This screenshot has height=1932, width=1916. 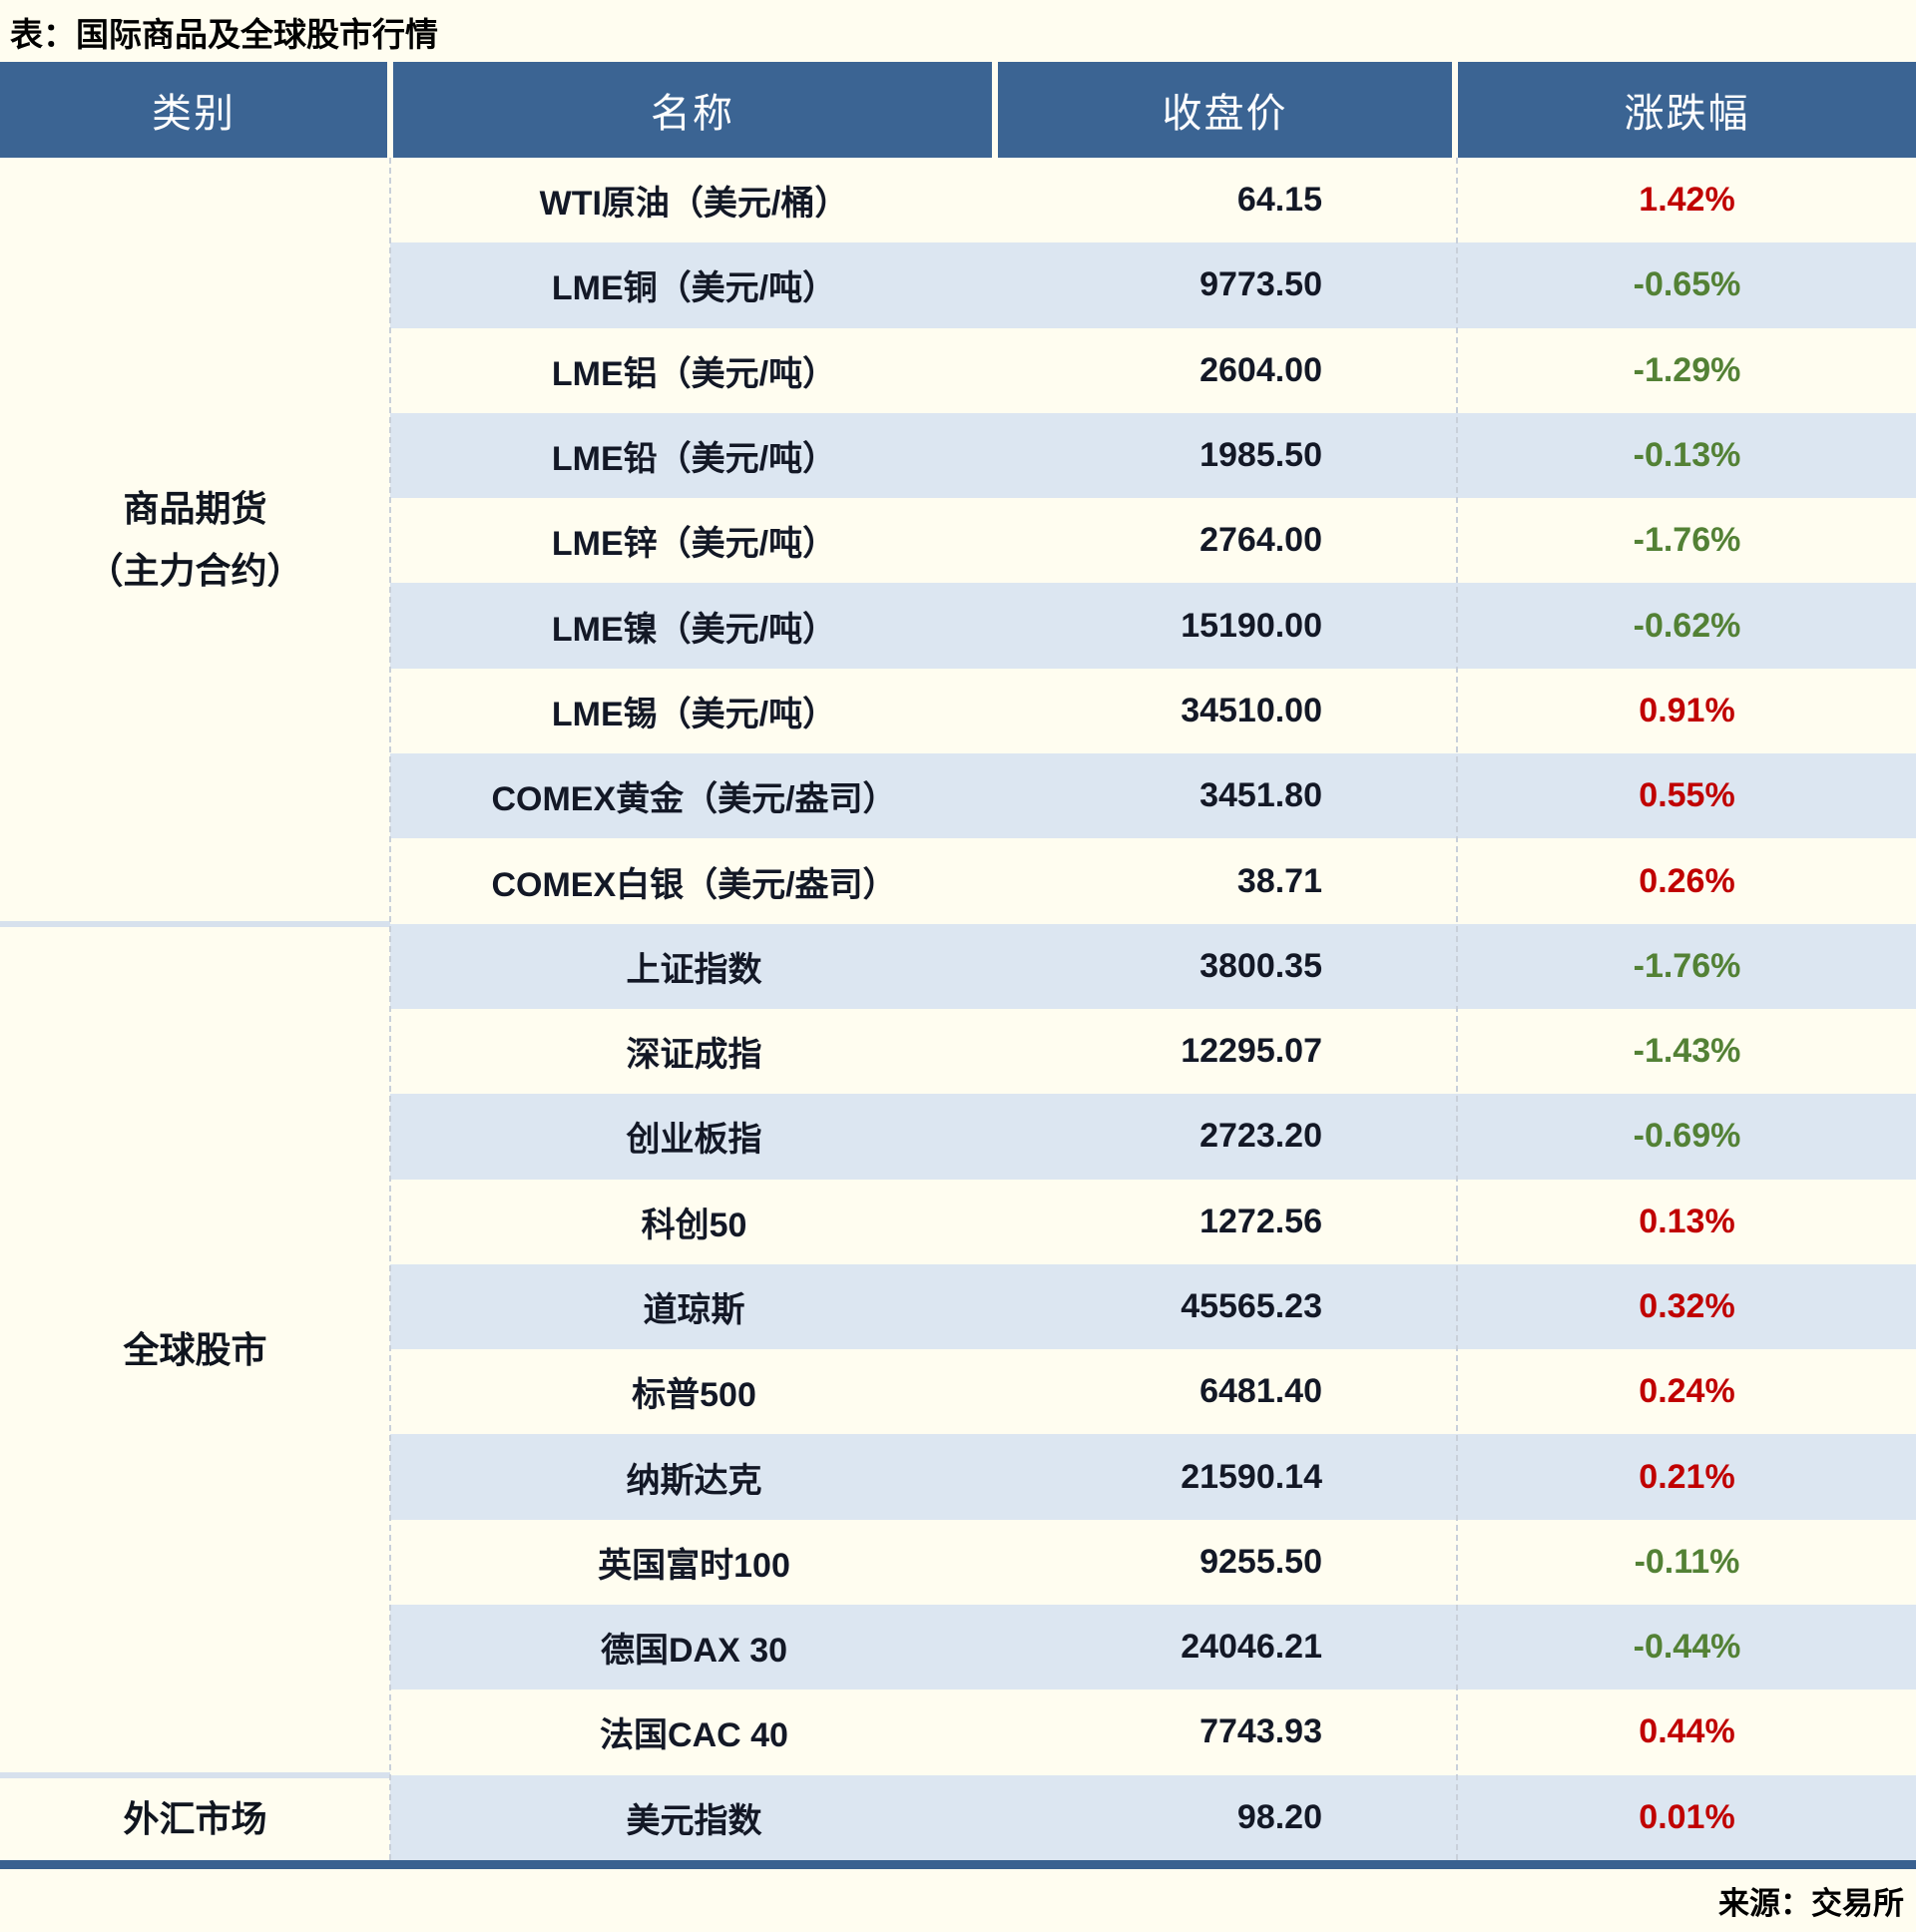 What do you see at coordinates (1153, 711) in the screenshot?
I see `table-row: LME锡（美元/吨） 34510.00 0.91%` at bounding box center [1153, 711].